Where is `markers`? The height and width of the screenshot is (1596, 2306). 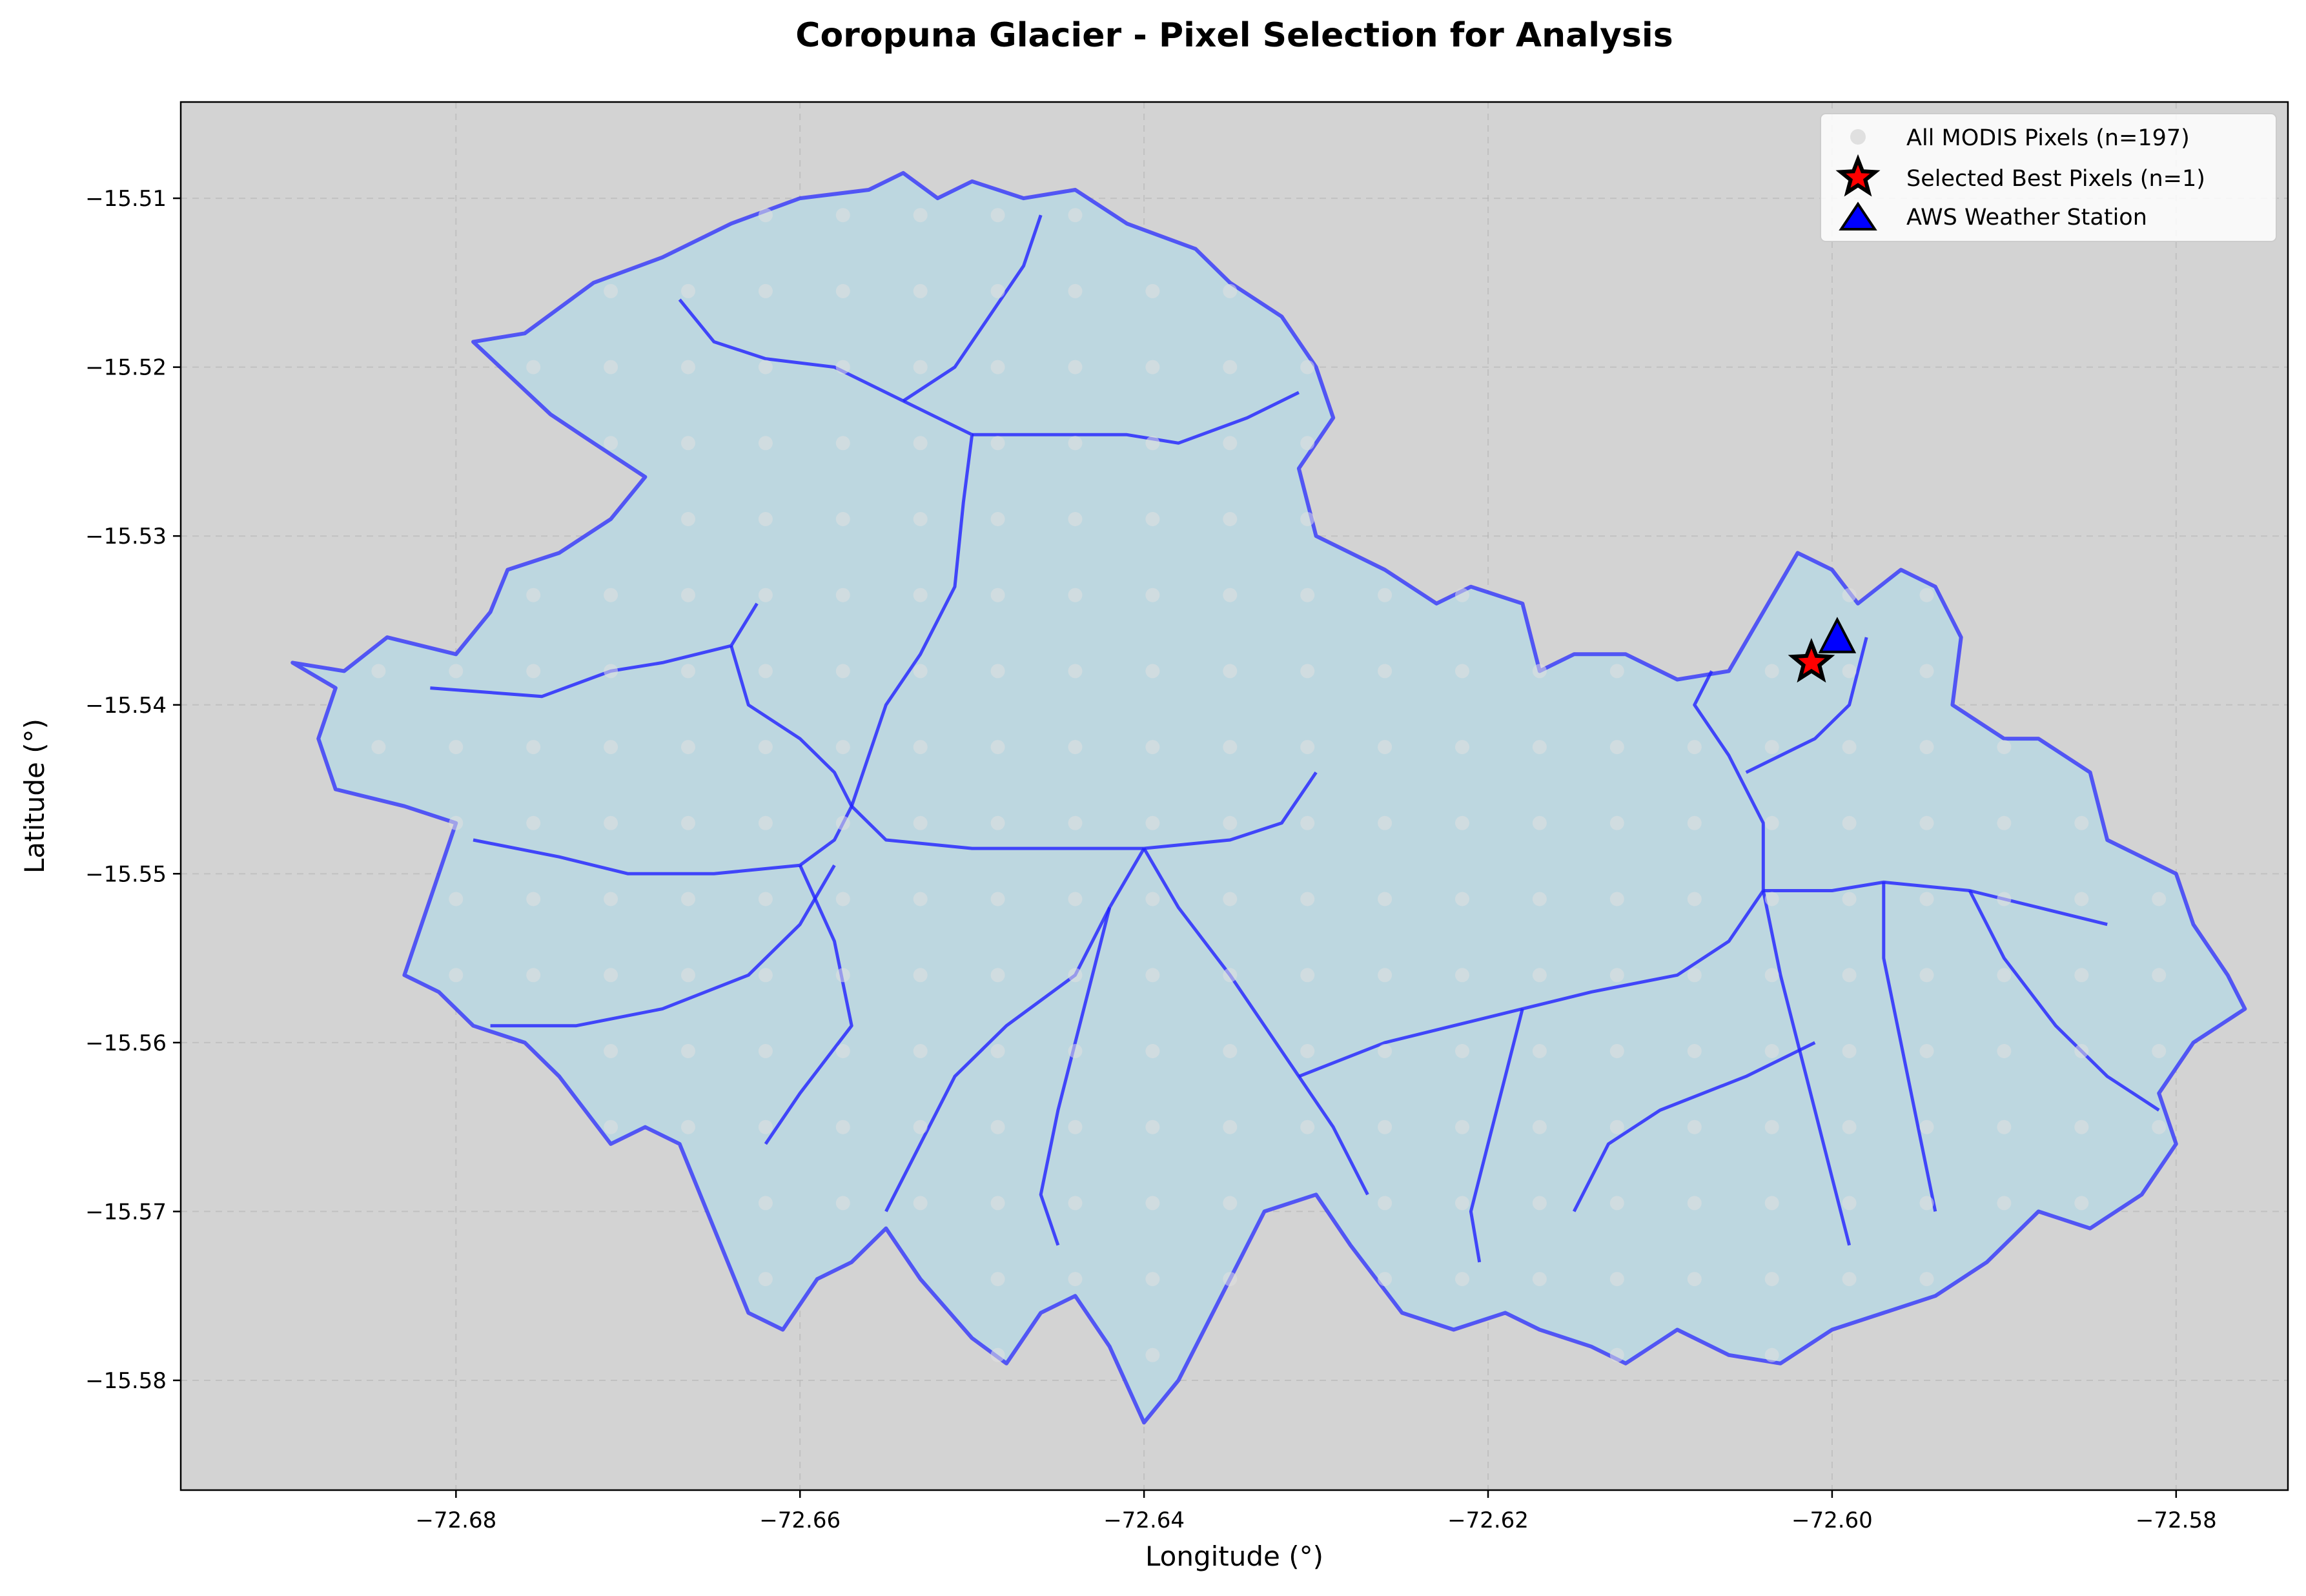 markers is located at coordinates (1822, 650).